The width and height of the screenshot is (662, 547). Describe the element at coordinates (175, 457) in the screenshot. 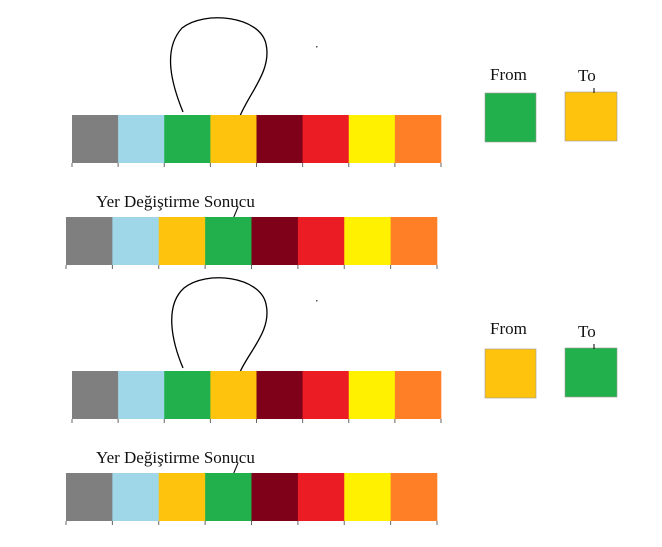

I see `result-label-2: Yer Değiştirme Sonucu` at that location.